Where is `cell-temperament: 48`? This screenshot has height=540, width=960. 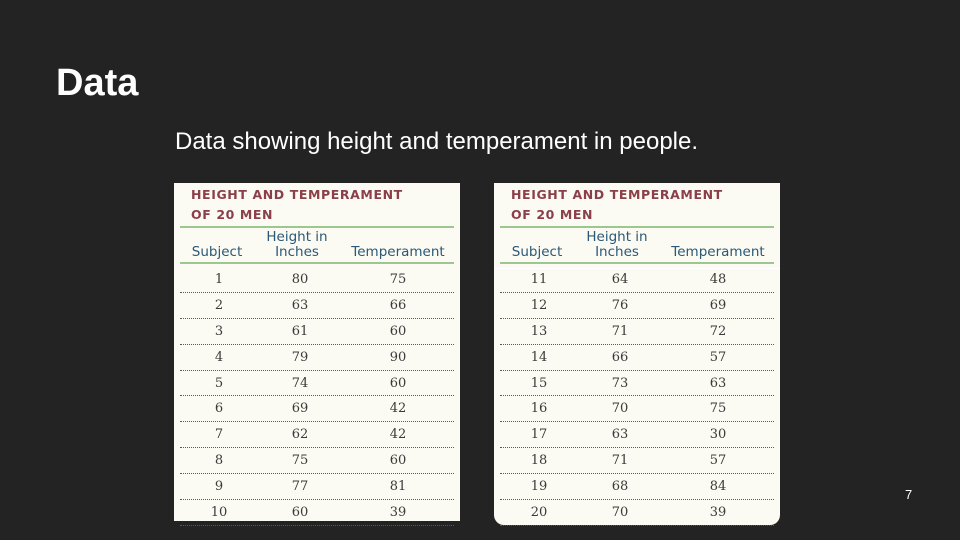 cell-temperament: 48 is located at coordinates (718, 279).